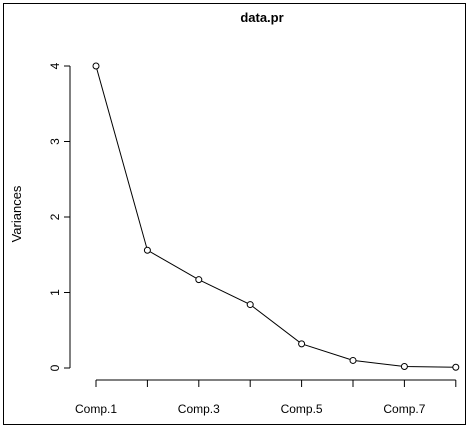 The width and height of the screenshot is (469, 428). Describe the element at coordinates (302, 409) in the screenshot. I see `x-tick-label: Comp.5` at that location.